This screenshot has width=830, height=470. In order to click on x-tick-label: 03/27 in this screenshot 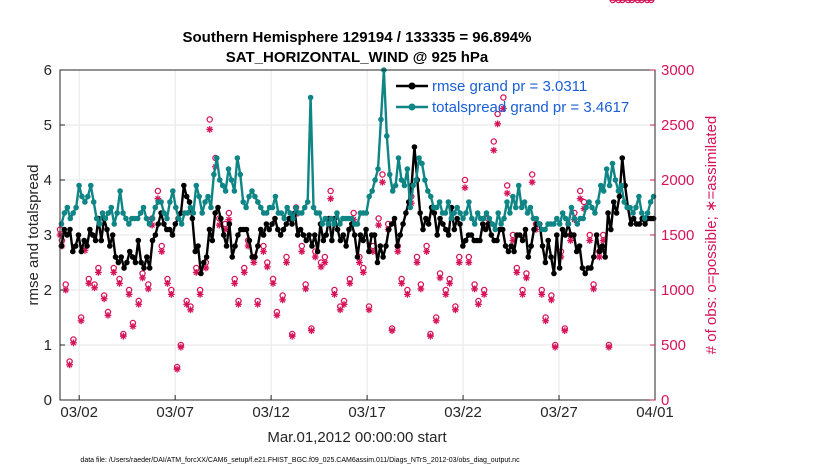, I will do `click(559, 412)`.